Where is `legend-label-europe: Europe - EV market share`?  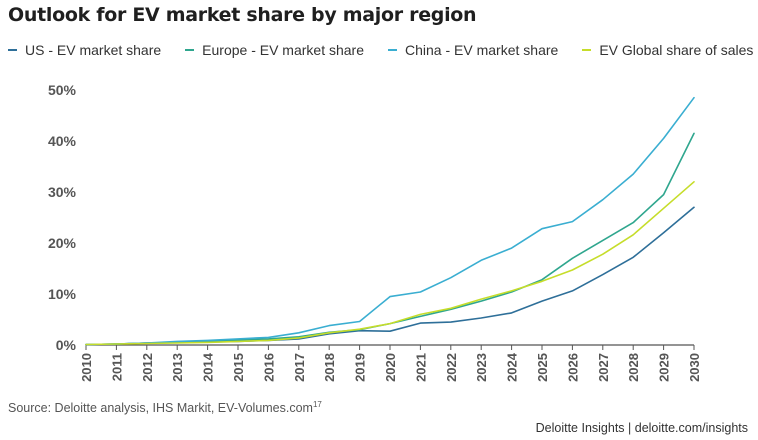
legend-label-europe: Europe - EV market share is located at coordinates (283, 50).